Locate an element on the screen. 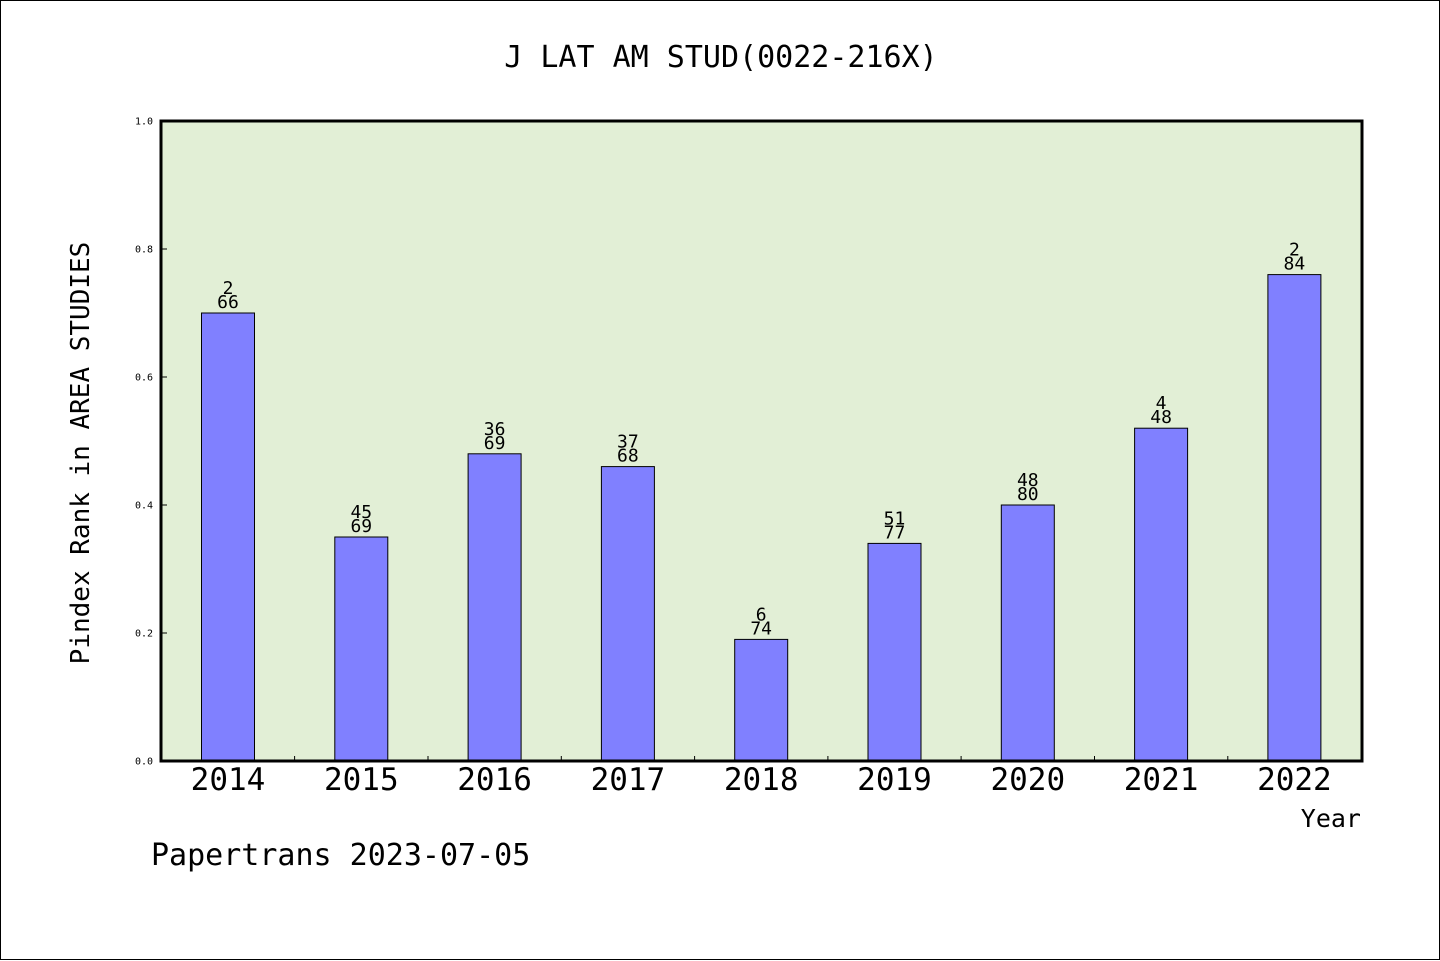  bar-2022 is located at coordinates (1294, 518).